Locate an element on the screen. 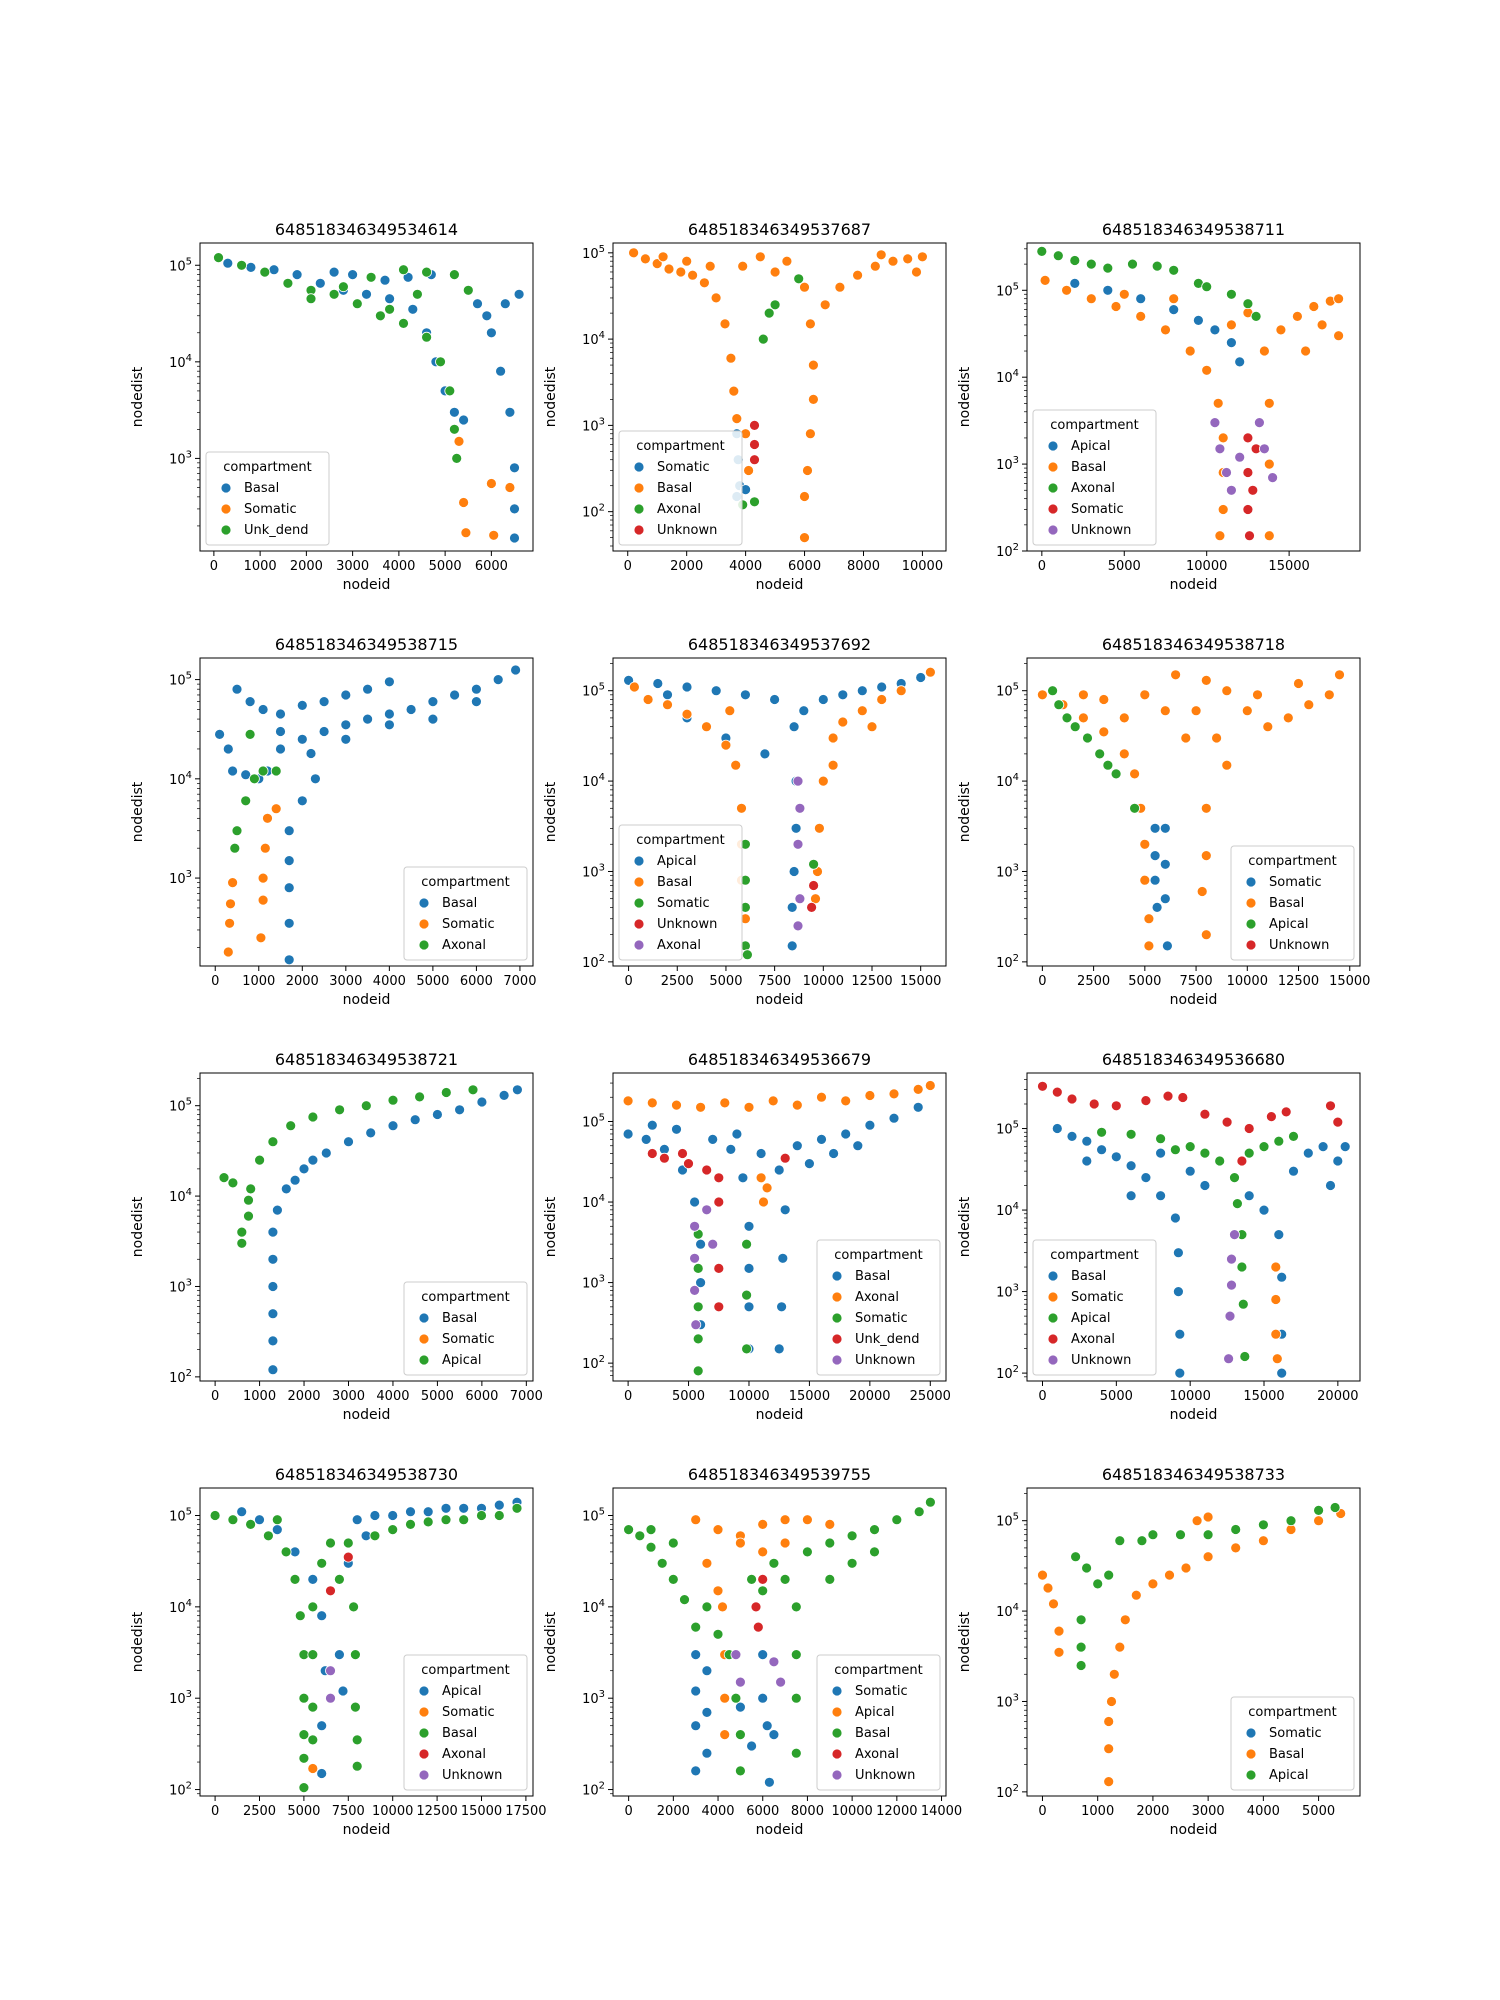 The height and width of the screenshot is (2000, 1500). x-tick-label: 2000 is located at coordinates (673, 1811).